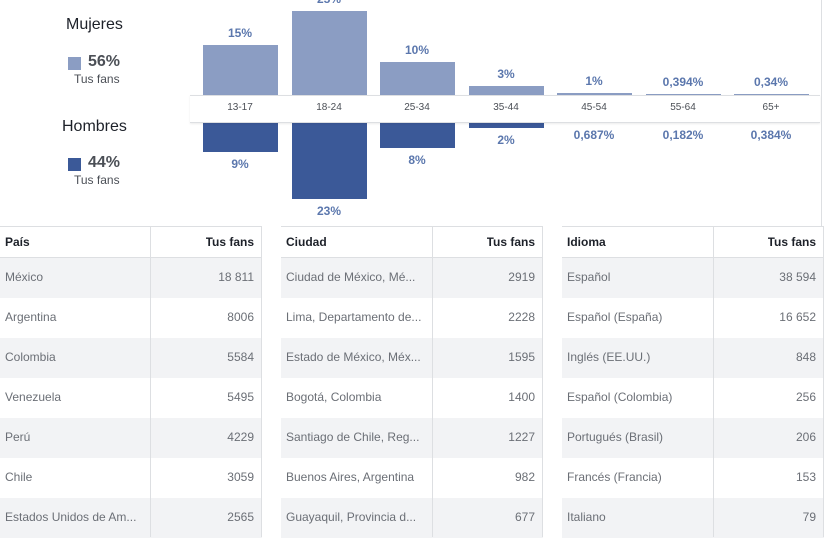 Image resolution: width=830 pixels, height=538 pixels. I want to click on fan-count: 2565, so click(240, 517).